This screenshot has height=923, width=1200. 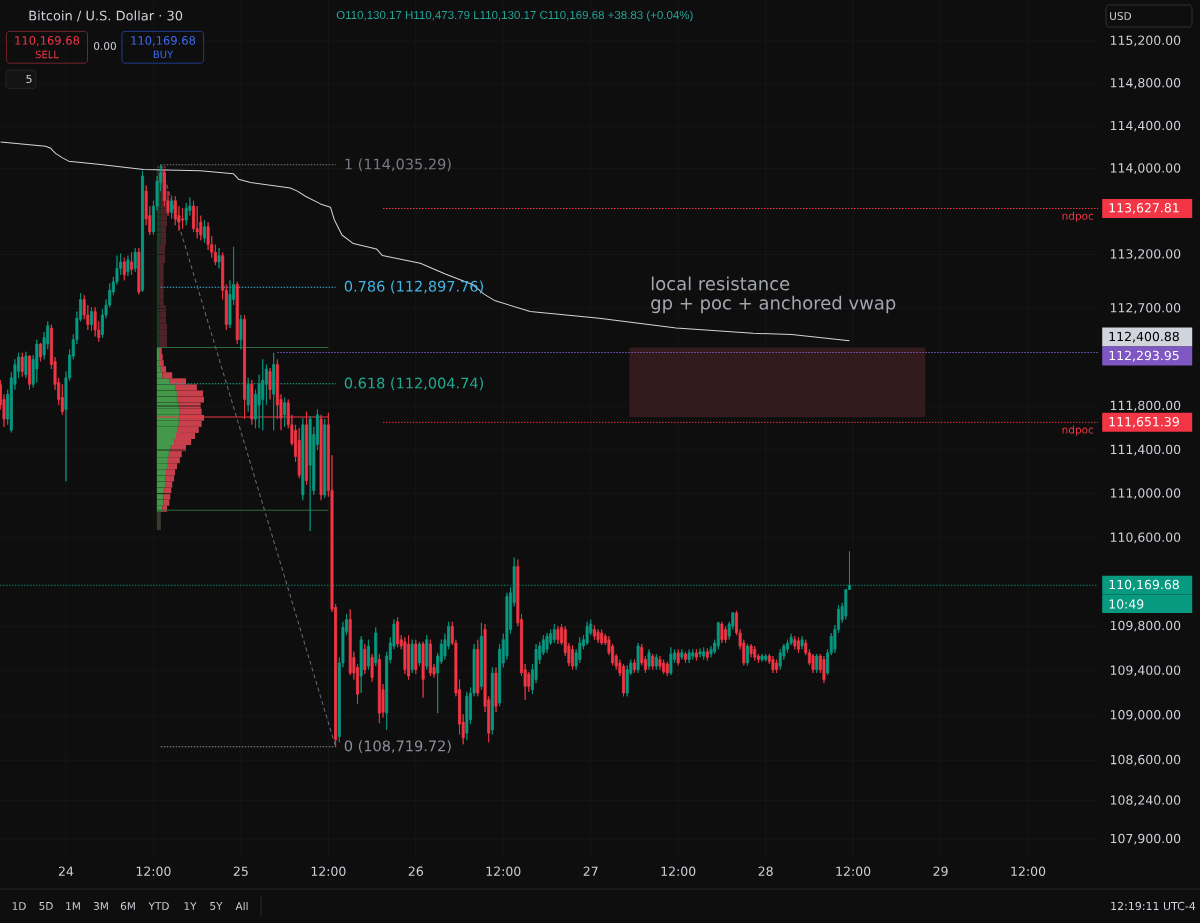 I want to click on text: All, so click(x=241, y=906).